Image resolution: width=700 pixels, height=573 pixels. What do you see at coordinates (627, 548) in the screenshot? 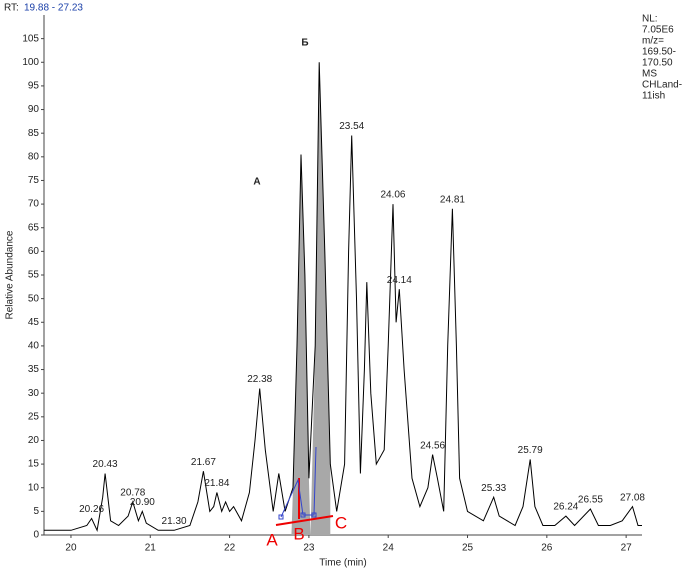
I see `x-tick-label: 27` at bounding box center [627, 548].